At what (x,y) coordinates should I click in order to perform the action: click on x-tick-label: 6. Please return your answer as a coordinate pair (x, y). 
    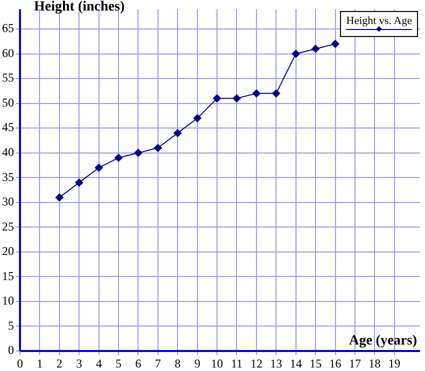
    Looking at the image, I should click on (138, 363).